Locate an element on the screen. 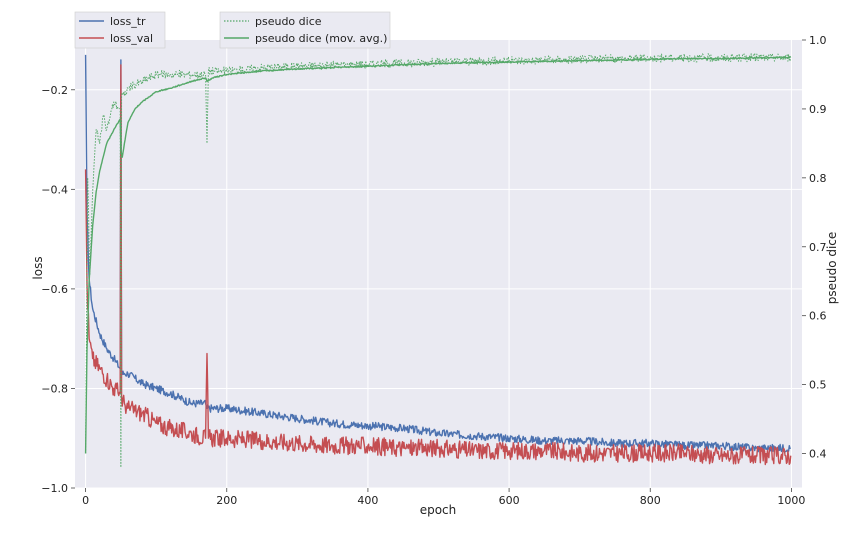 The width and height of the screenshot is (851, 533). legend-left: loss_tr loss_val is located at coordinates (120, 30).